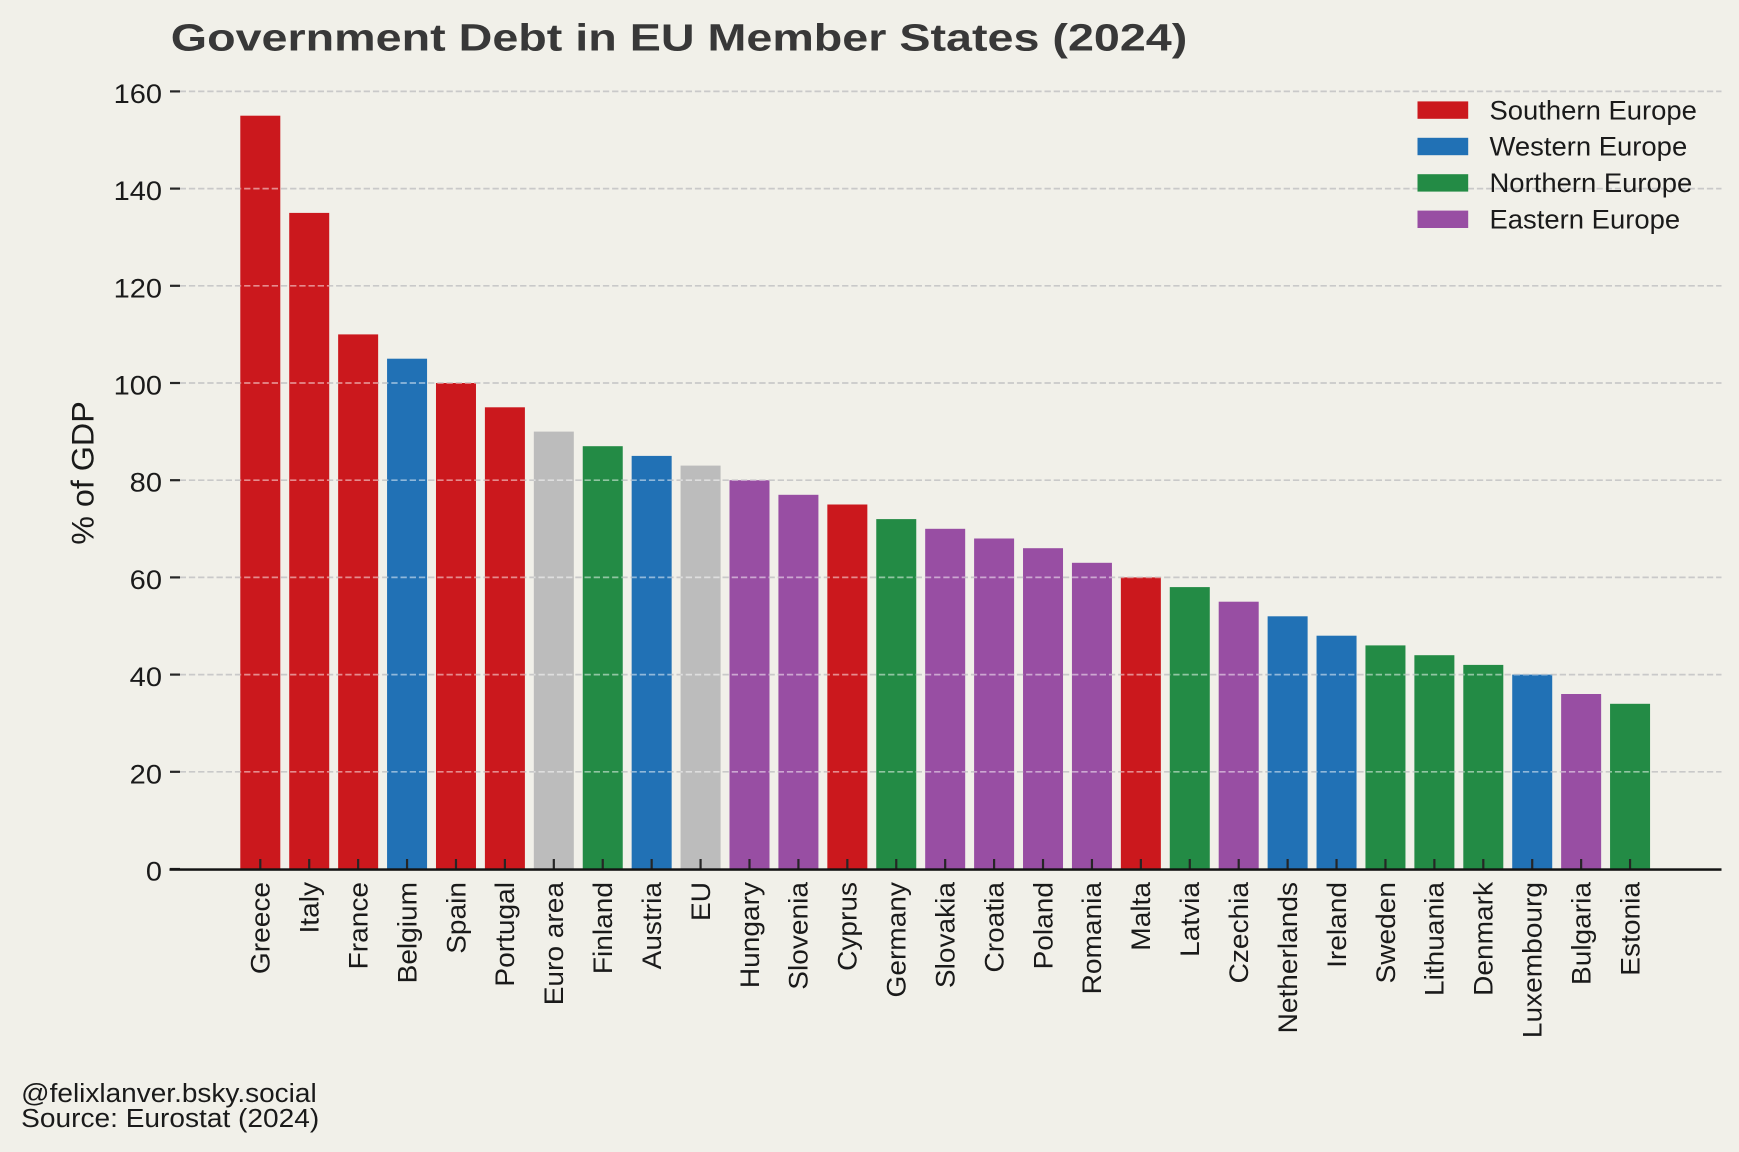 The height and width of the screenshot is (1152, 1739). Describe the element at coordinates (1288, 957) in the screenshot. I see `svg-text: Netherlands` at that location.